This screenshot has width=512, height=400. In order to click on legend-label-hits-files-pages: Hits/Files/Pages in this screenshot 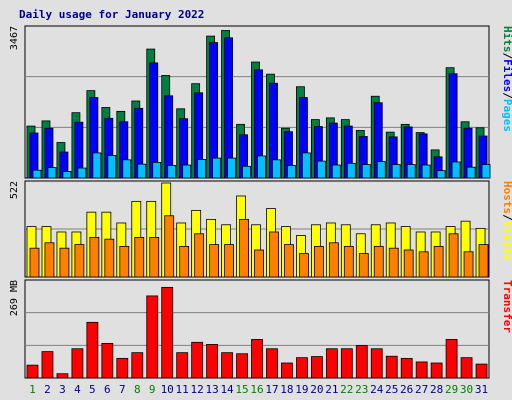, I will do `click(506, 79)`.